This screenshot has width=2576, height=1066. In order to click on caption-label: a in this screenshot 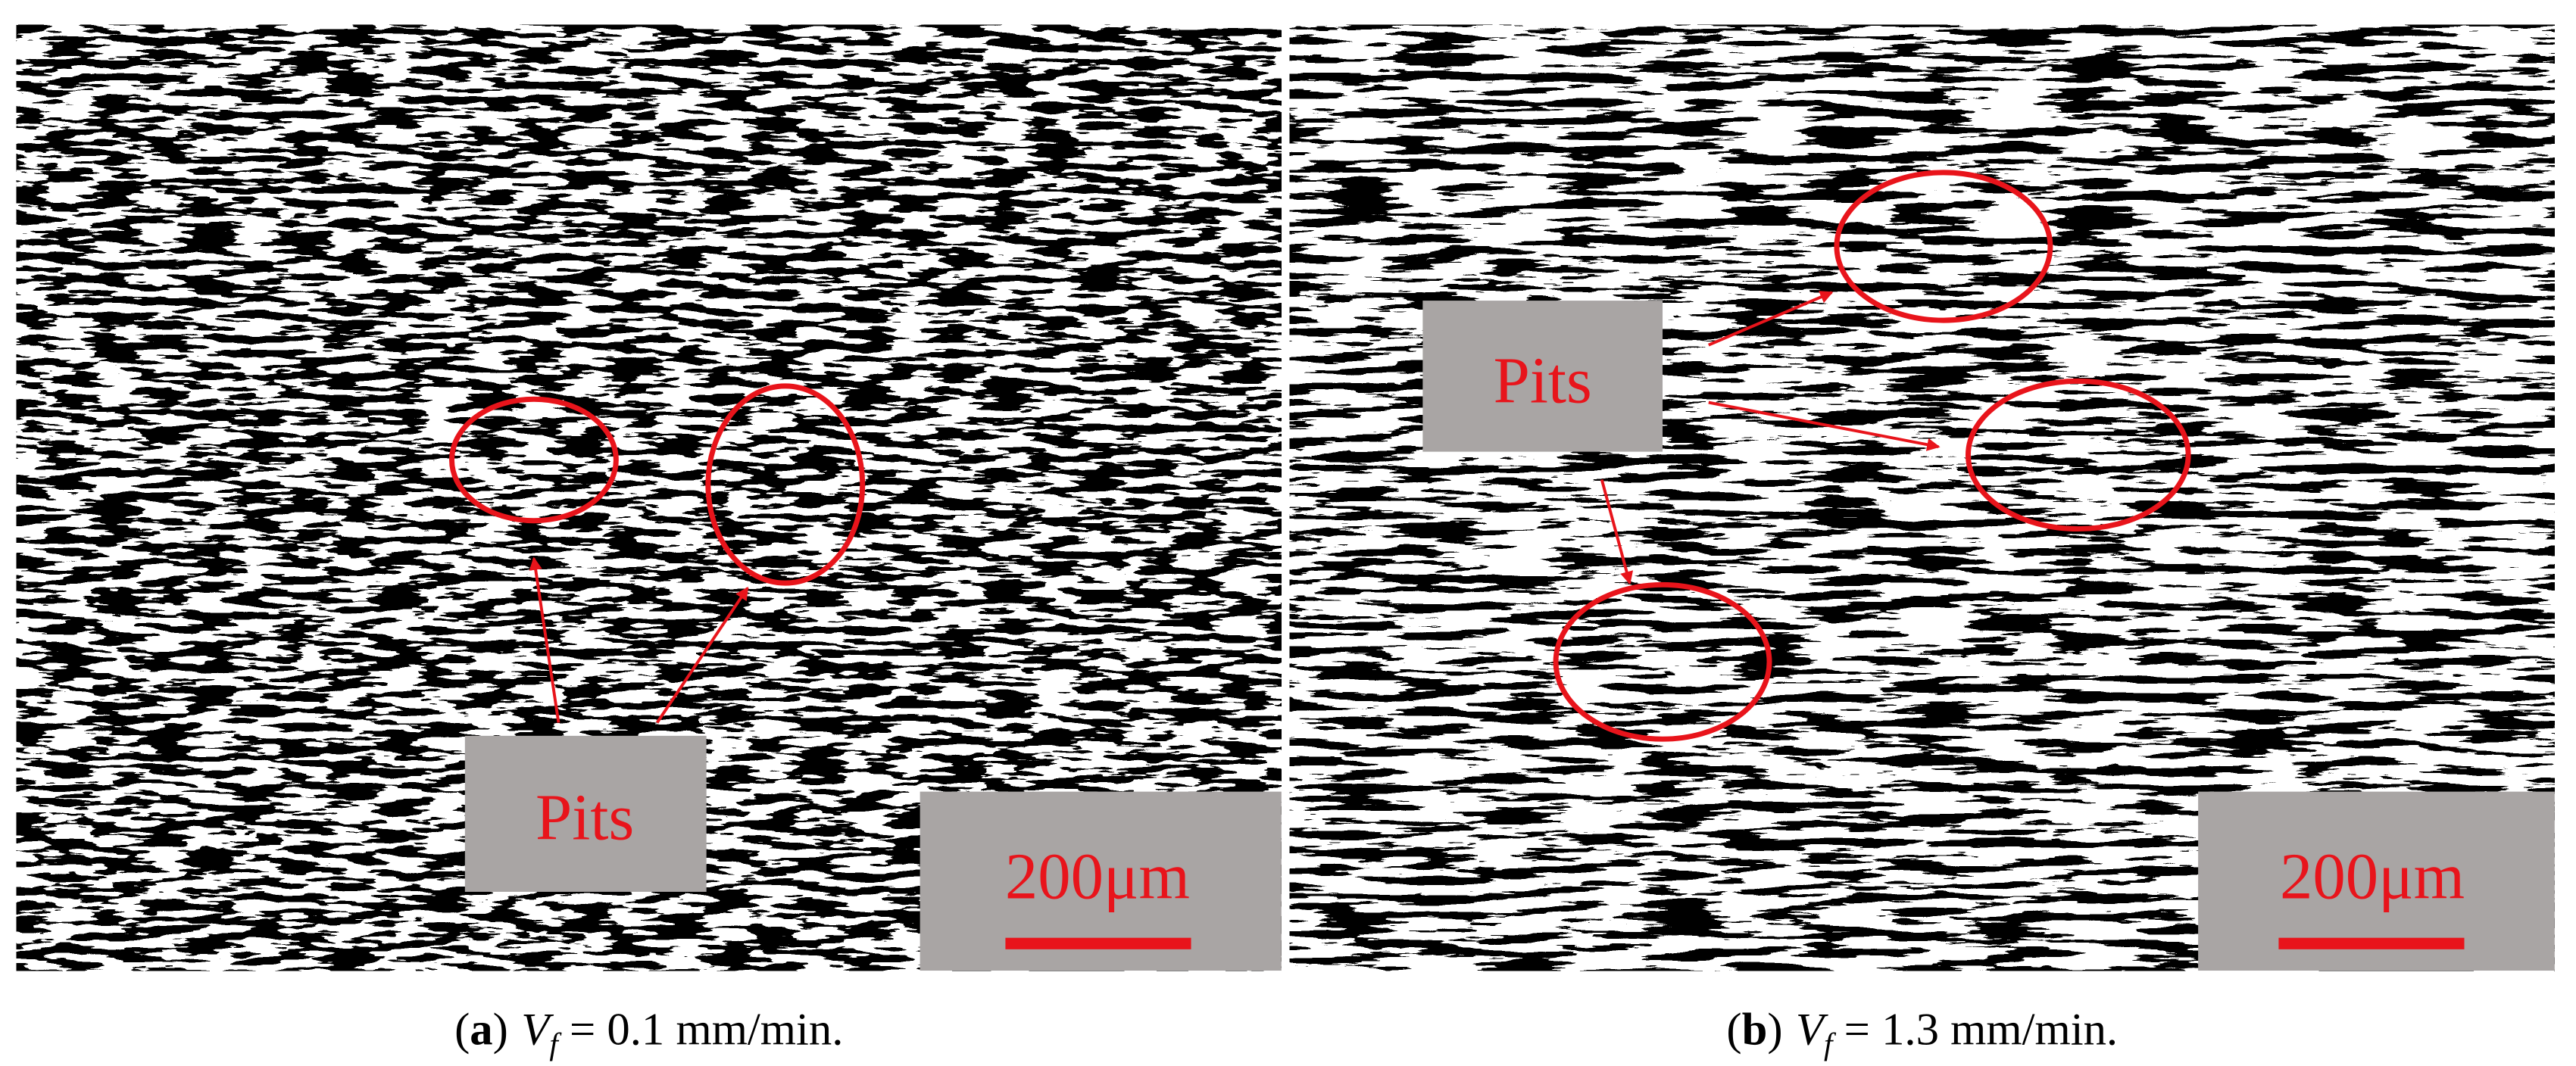, I will do `click(481, 1030)`.